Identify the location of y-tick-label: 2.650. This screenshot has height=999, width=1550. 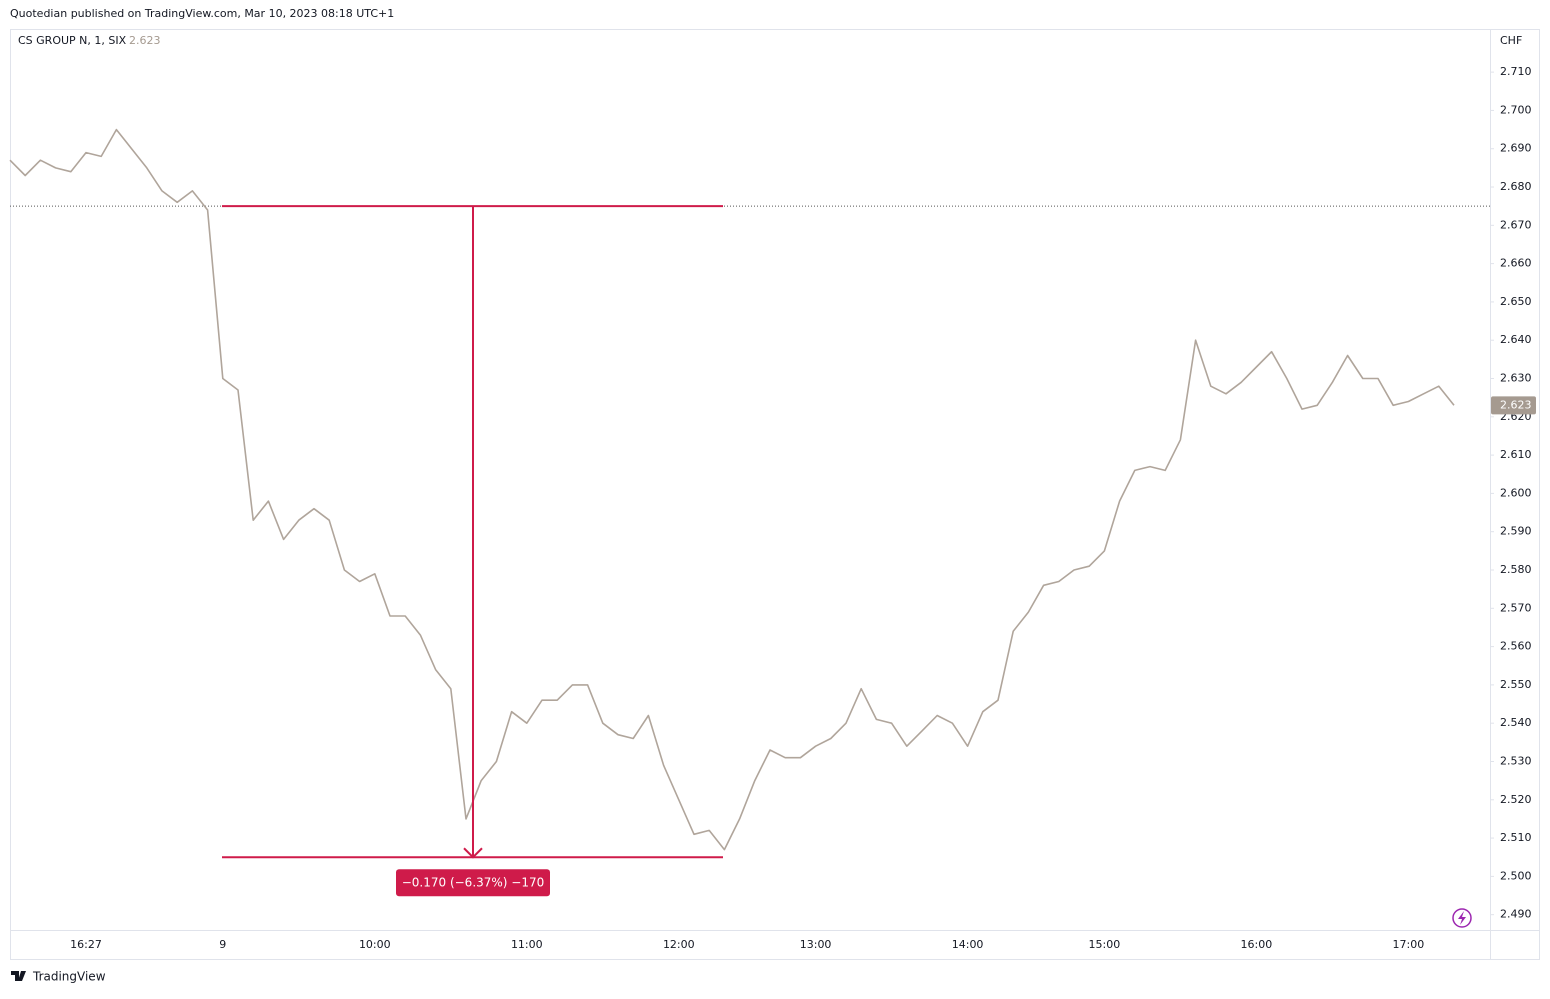
(1516, 301).